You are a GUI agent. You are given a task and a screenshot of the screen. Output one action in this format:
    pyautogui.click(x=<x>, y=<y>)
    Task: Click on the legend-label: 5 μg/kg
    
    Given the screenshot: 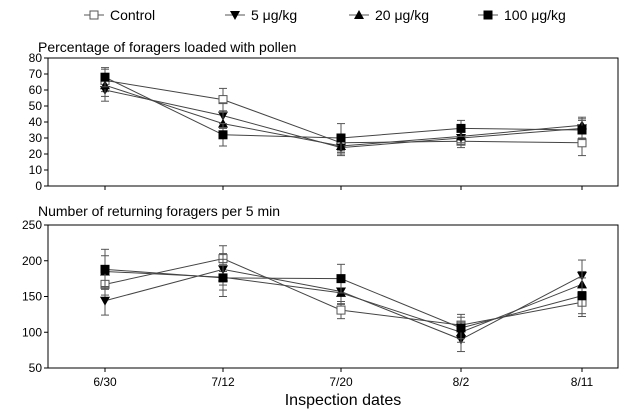 What is the action you would take?
    pyautogui.click(x=274, y=15)
    